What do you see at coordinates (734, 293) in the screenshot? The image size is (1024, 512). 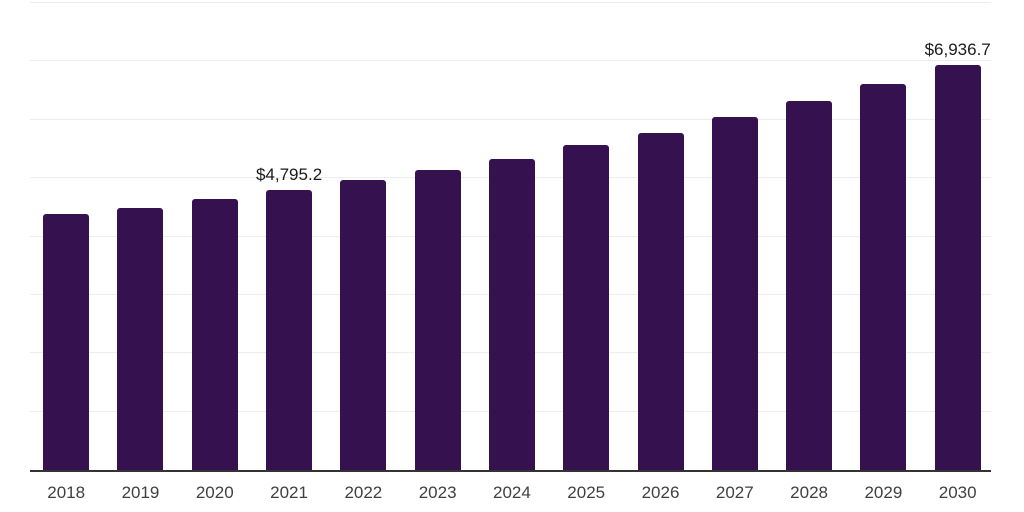 I see `bar-2027` at bounding box center [734, 293].